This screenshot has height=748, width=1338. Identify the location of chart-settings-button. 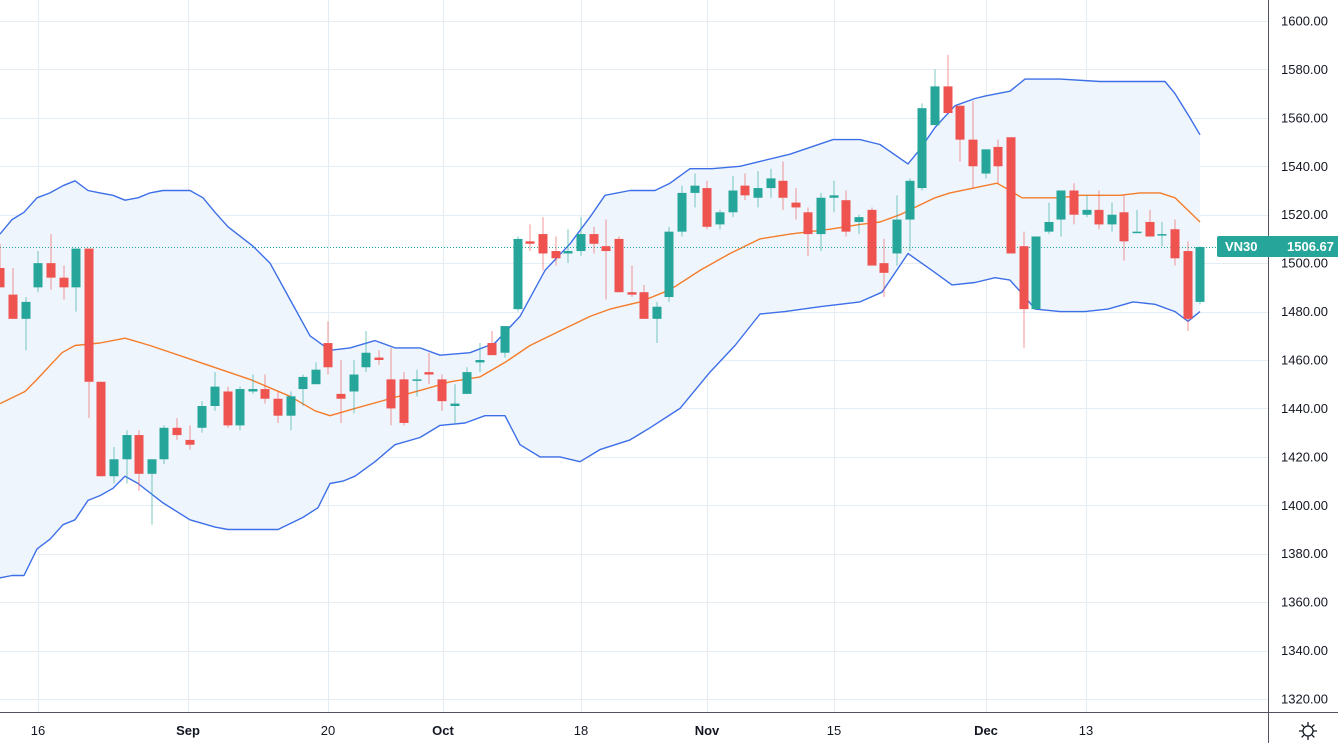
(1308, 731).